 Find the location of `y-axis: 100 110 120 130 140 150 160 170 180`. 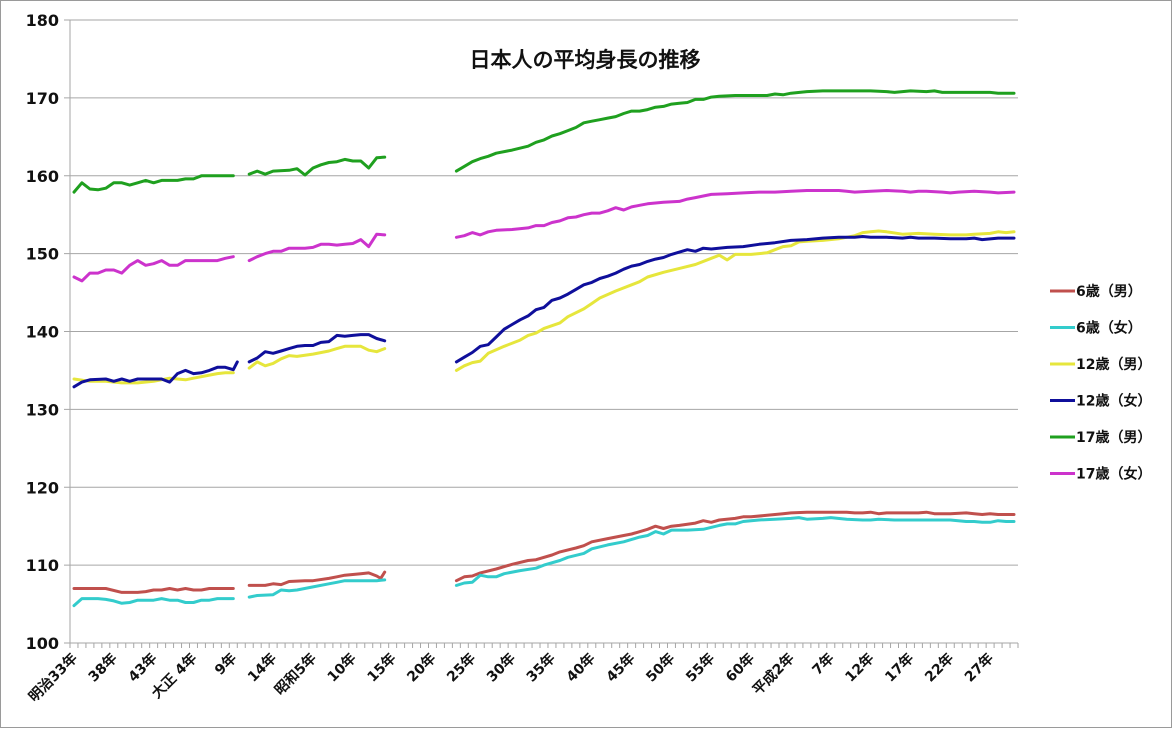

y-axis: 100 110 120 130 140 150 160 170 180 is located at coordinates (48, 332).